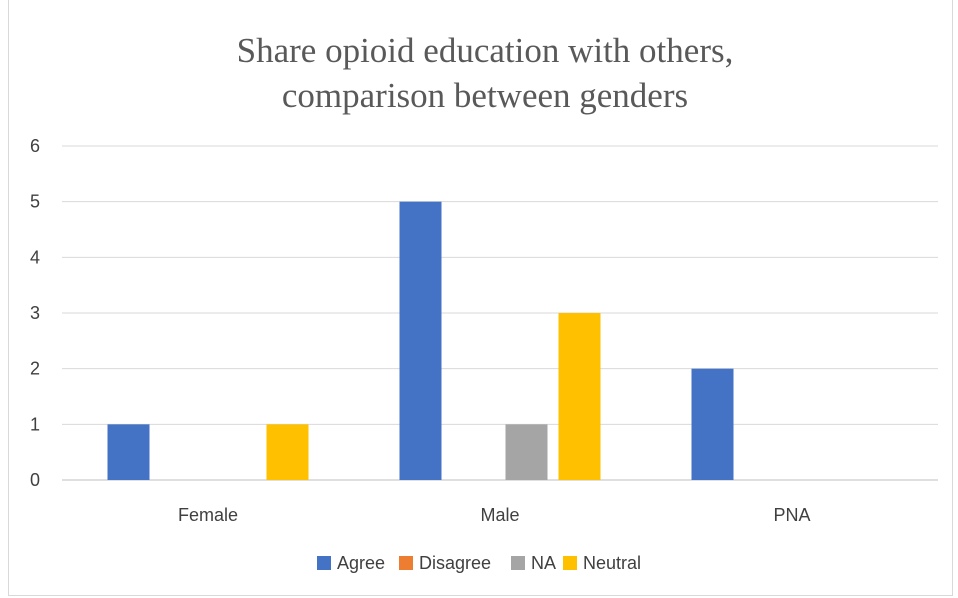  What do you see at coordinates (128, 452) in the screenshot?
I see `bar-agree-female` at bounding box center [128, 452].